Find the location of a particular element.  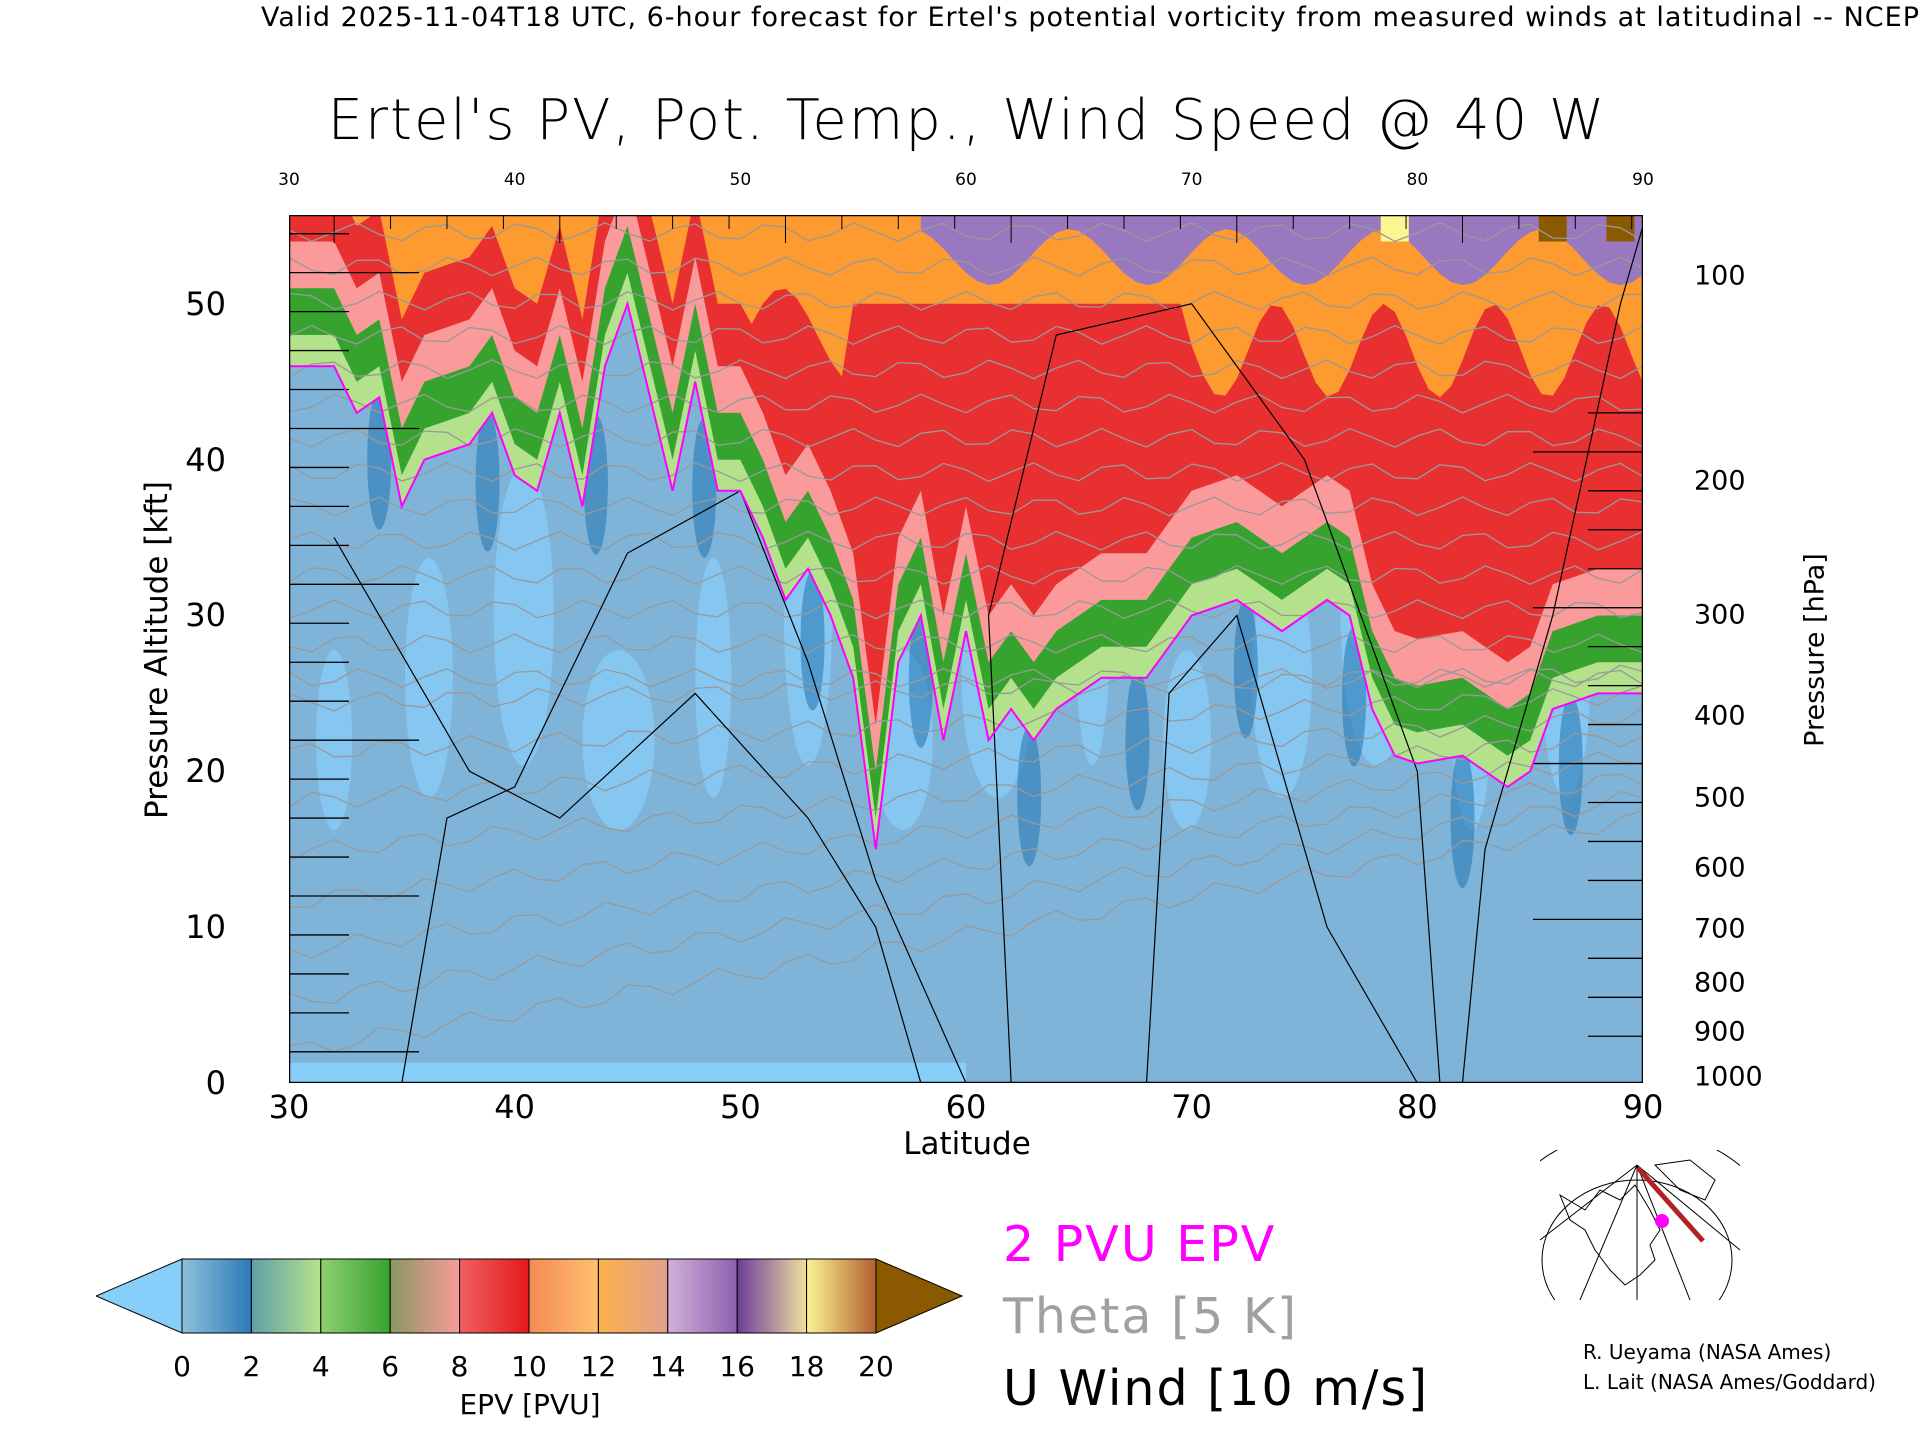

colorbar-tick-label: 2 is located at coordinates (251, 1366).